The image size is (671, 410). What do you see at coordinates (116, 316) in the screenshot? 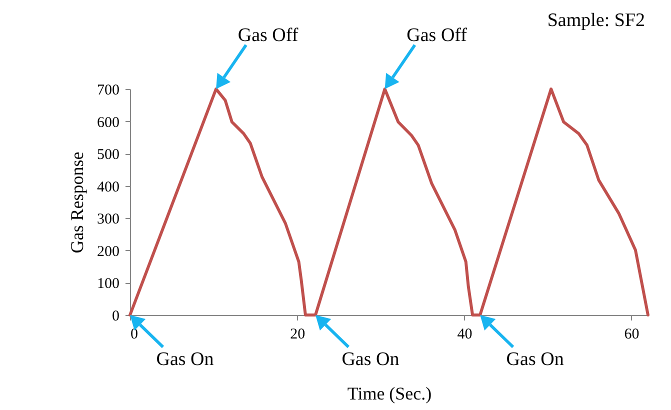
I see `y-tick-label: 0` at bounding box center [116, 316].